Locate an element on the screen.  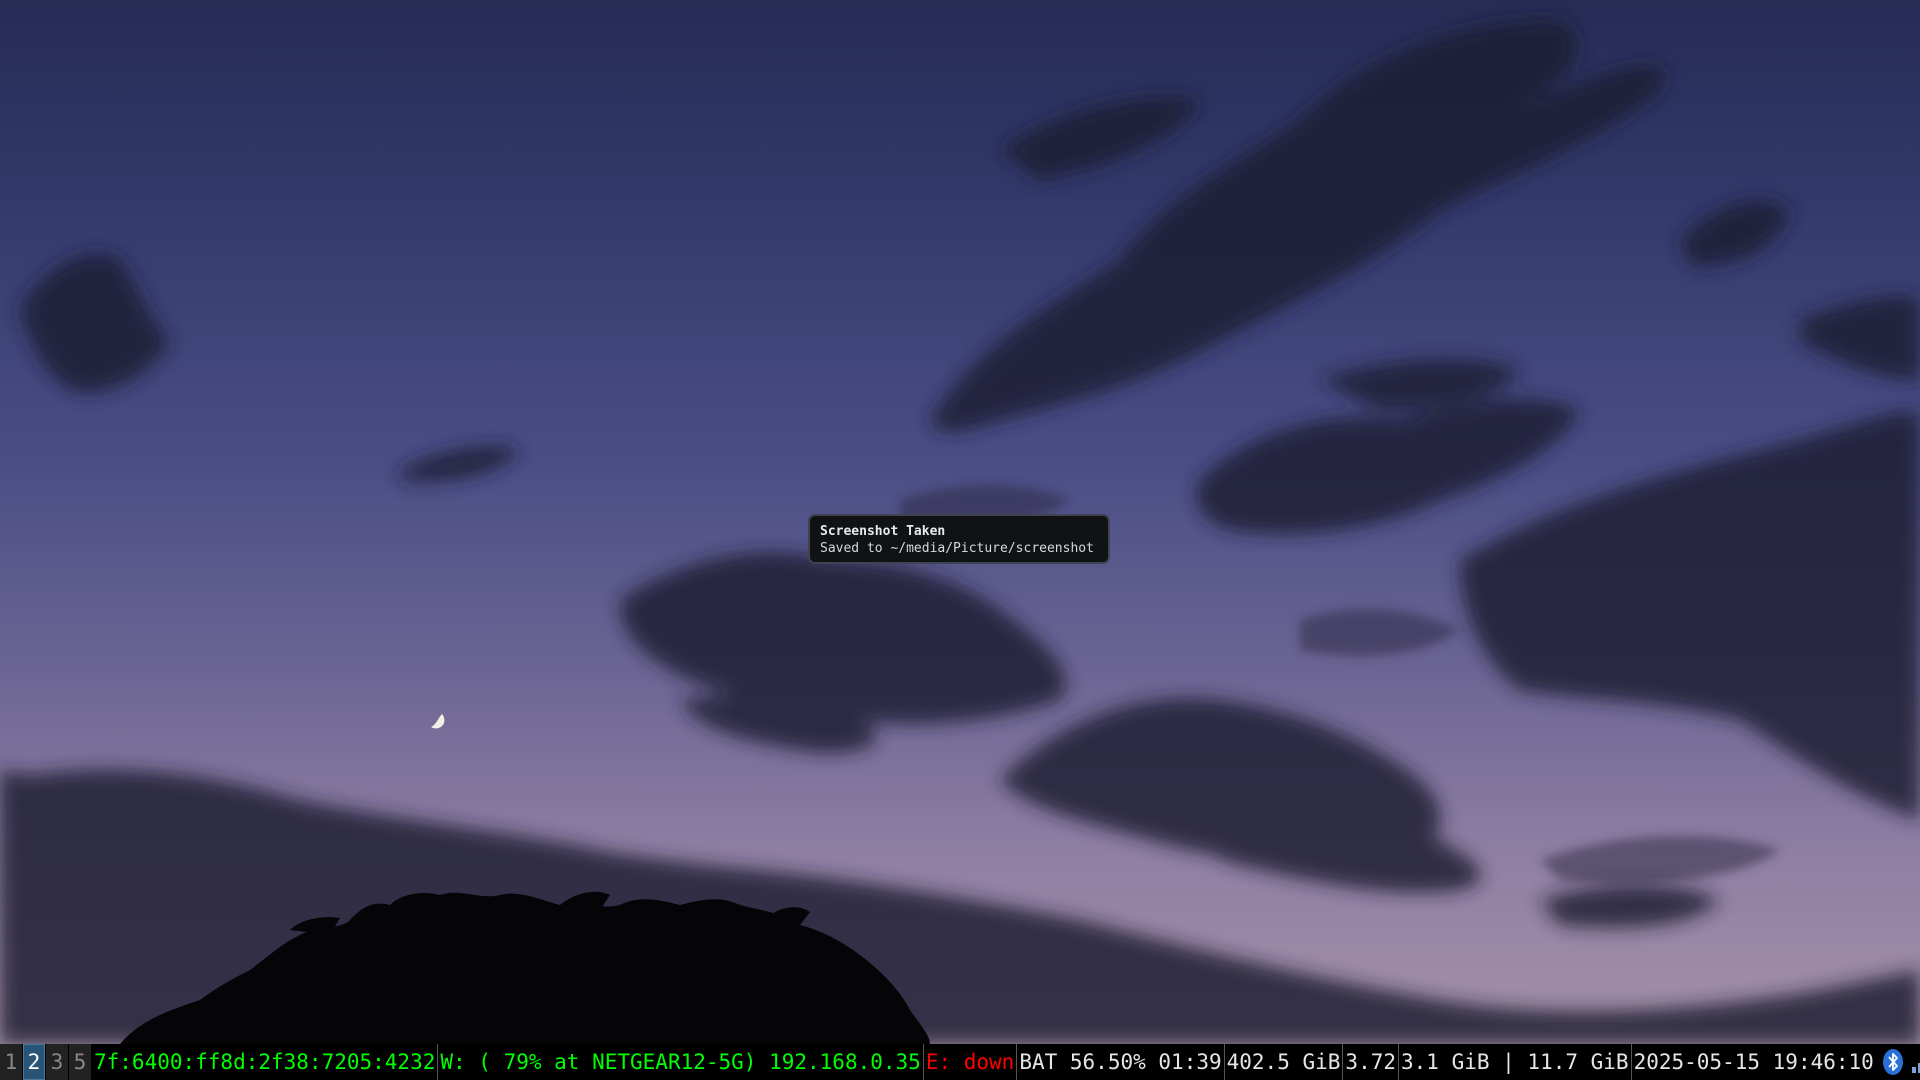
signal-strength-icon is located at coordinates (1914, 1062).